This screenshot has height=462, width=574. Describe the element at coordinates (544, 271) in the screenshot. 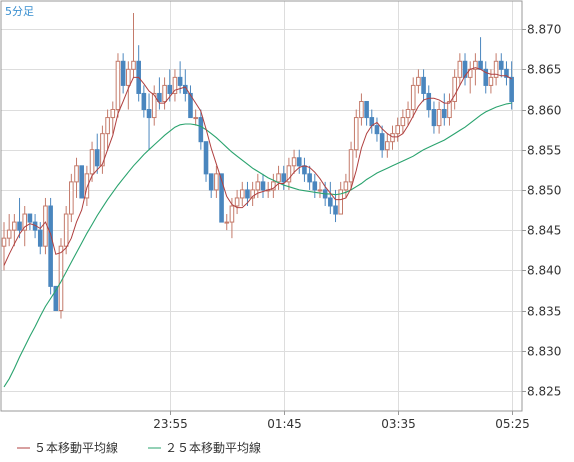

I see `y-tick-label: 8.840` at that location.